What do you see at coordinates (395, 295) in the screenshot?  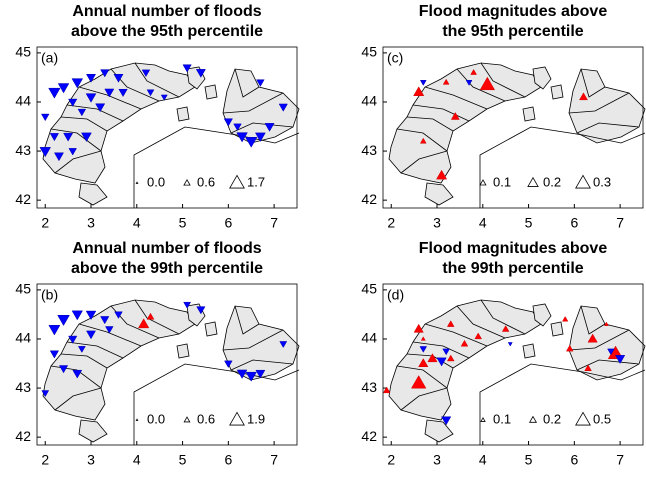 I see `panel-label: (d)` at bounding box center [395, 295].